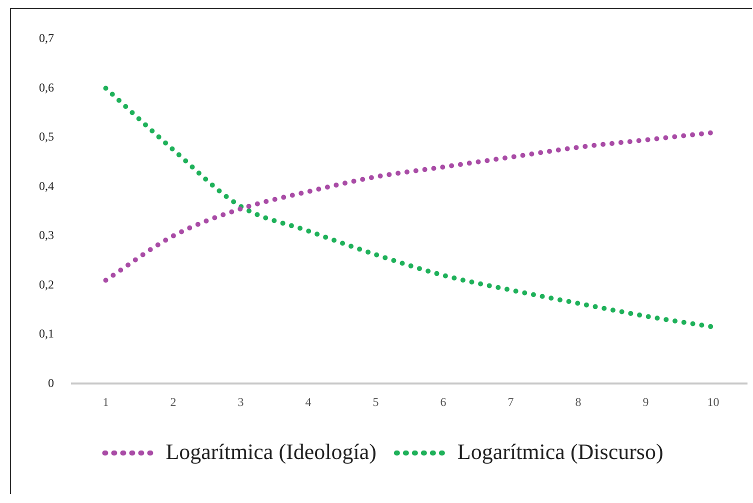 The height and width of the screenshot is (503, 753). I want to click on y-tick-label: 0,1, so click(46, 333).